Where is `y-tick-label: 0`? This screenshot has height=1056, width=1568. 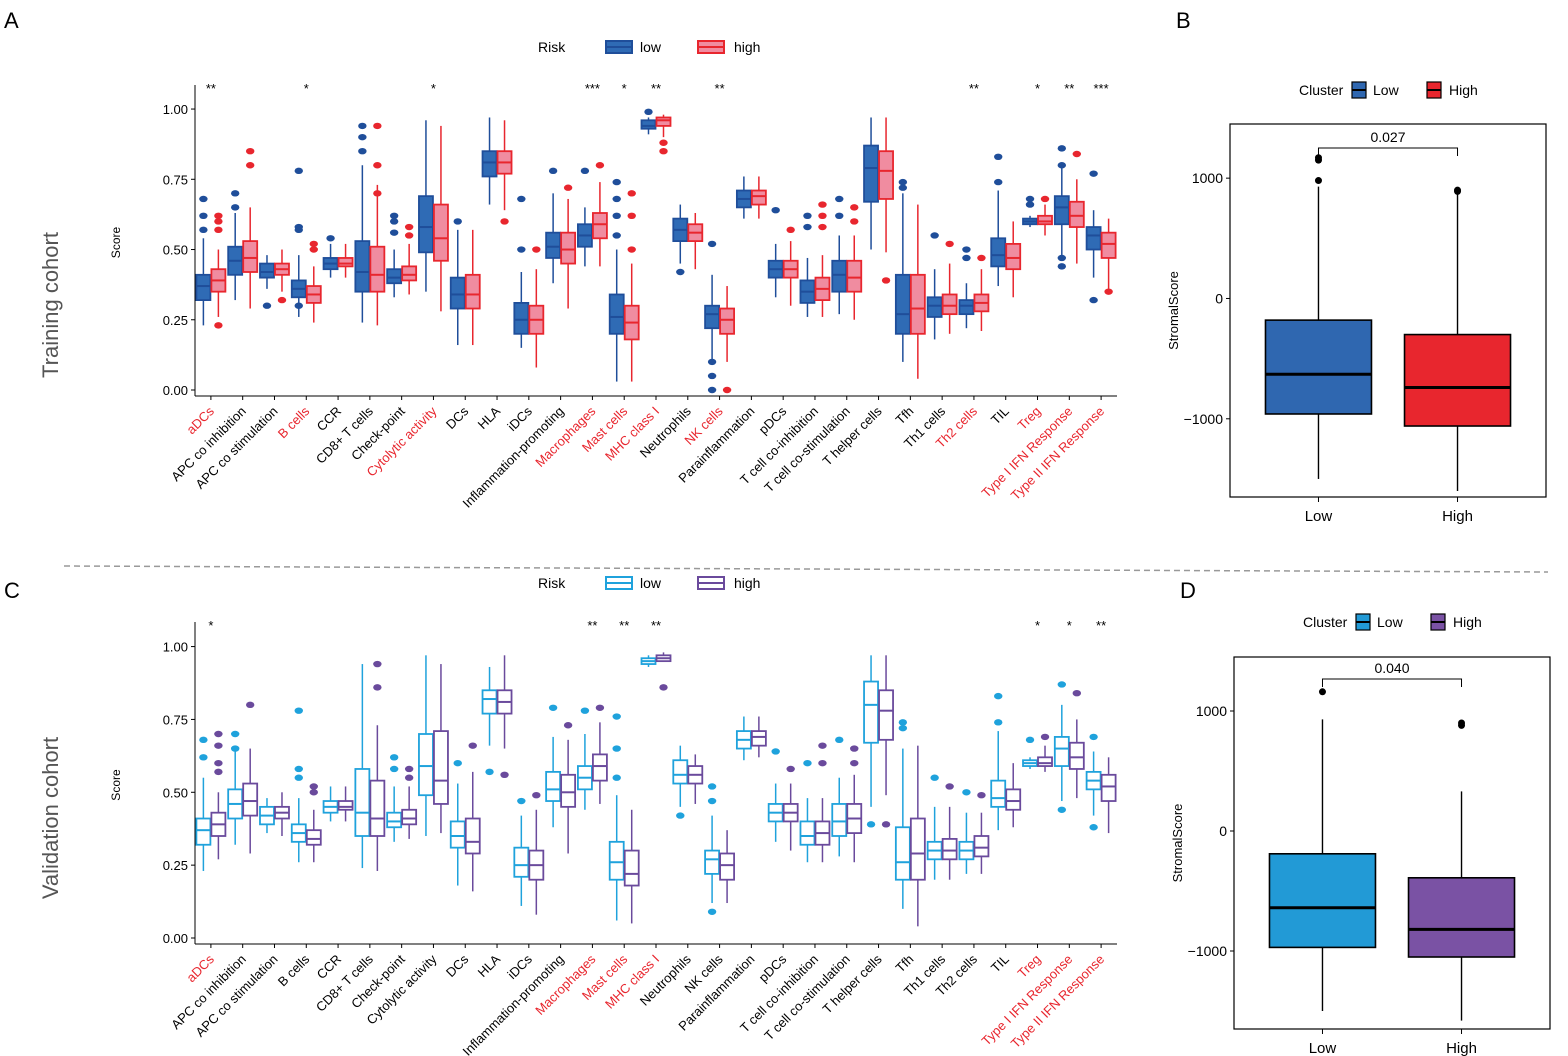 y-tick-label: 0 is located at coordinates (1219, 298).